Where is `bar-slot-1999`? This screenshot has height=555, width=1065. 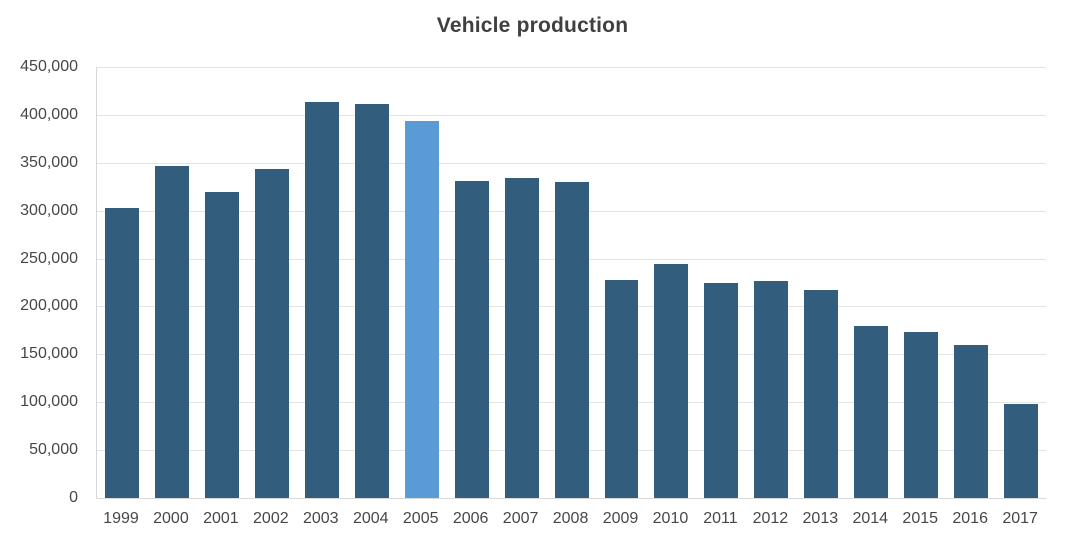
bar-slot-1999 is located at coordinates (122, 282).